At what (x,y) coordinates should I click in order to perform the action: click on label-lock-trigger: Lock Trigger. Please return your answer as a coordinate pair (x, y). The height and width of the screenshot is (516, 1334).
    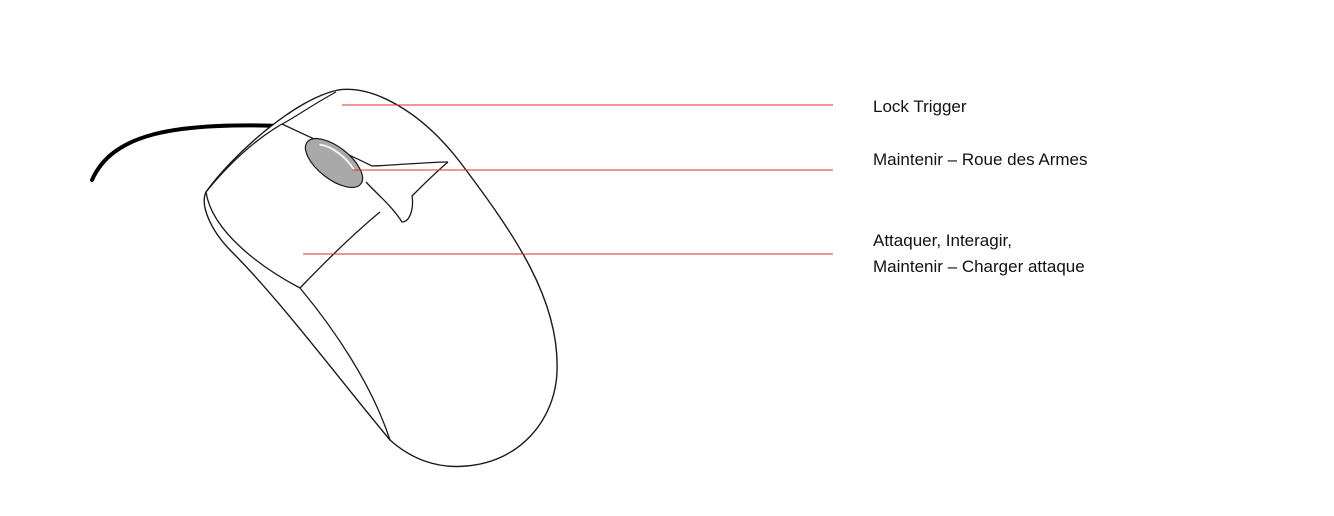
    Looking at the image, I should click on (920, 106).